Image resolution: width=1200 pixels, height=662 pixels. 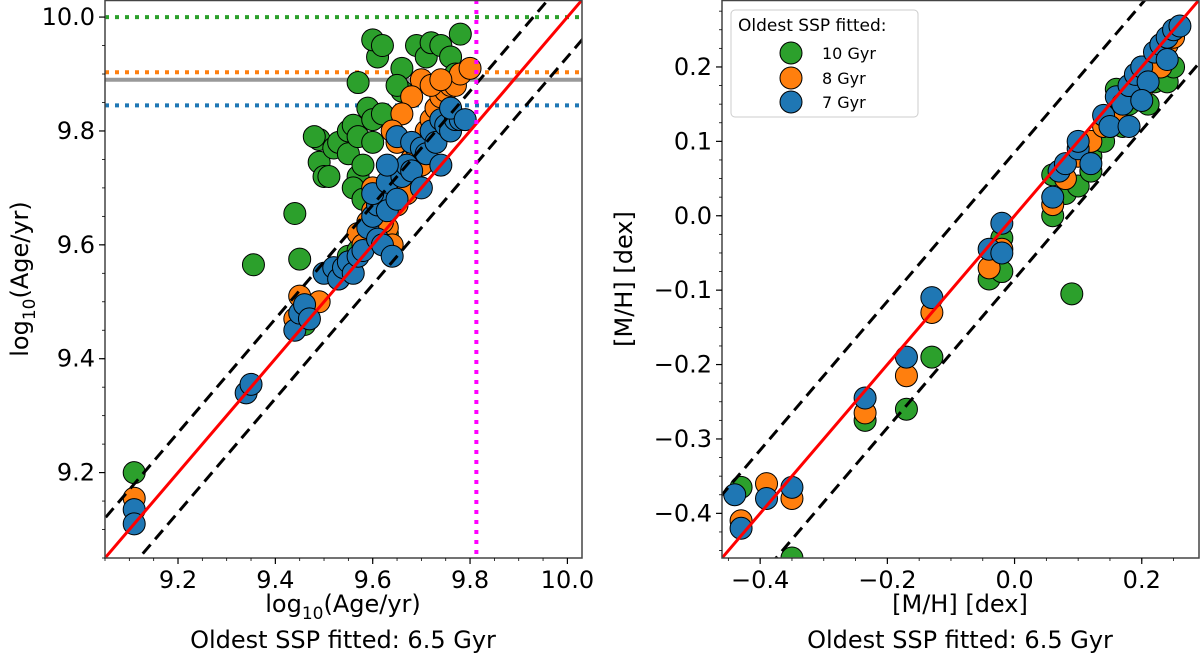 I want to click on right-xlabel: [M/H] [dex], so click(x=960, y=604).